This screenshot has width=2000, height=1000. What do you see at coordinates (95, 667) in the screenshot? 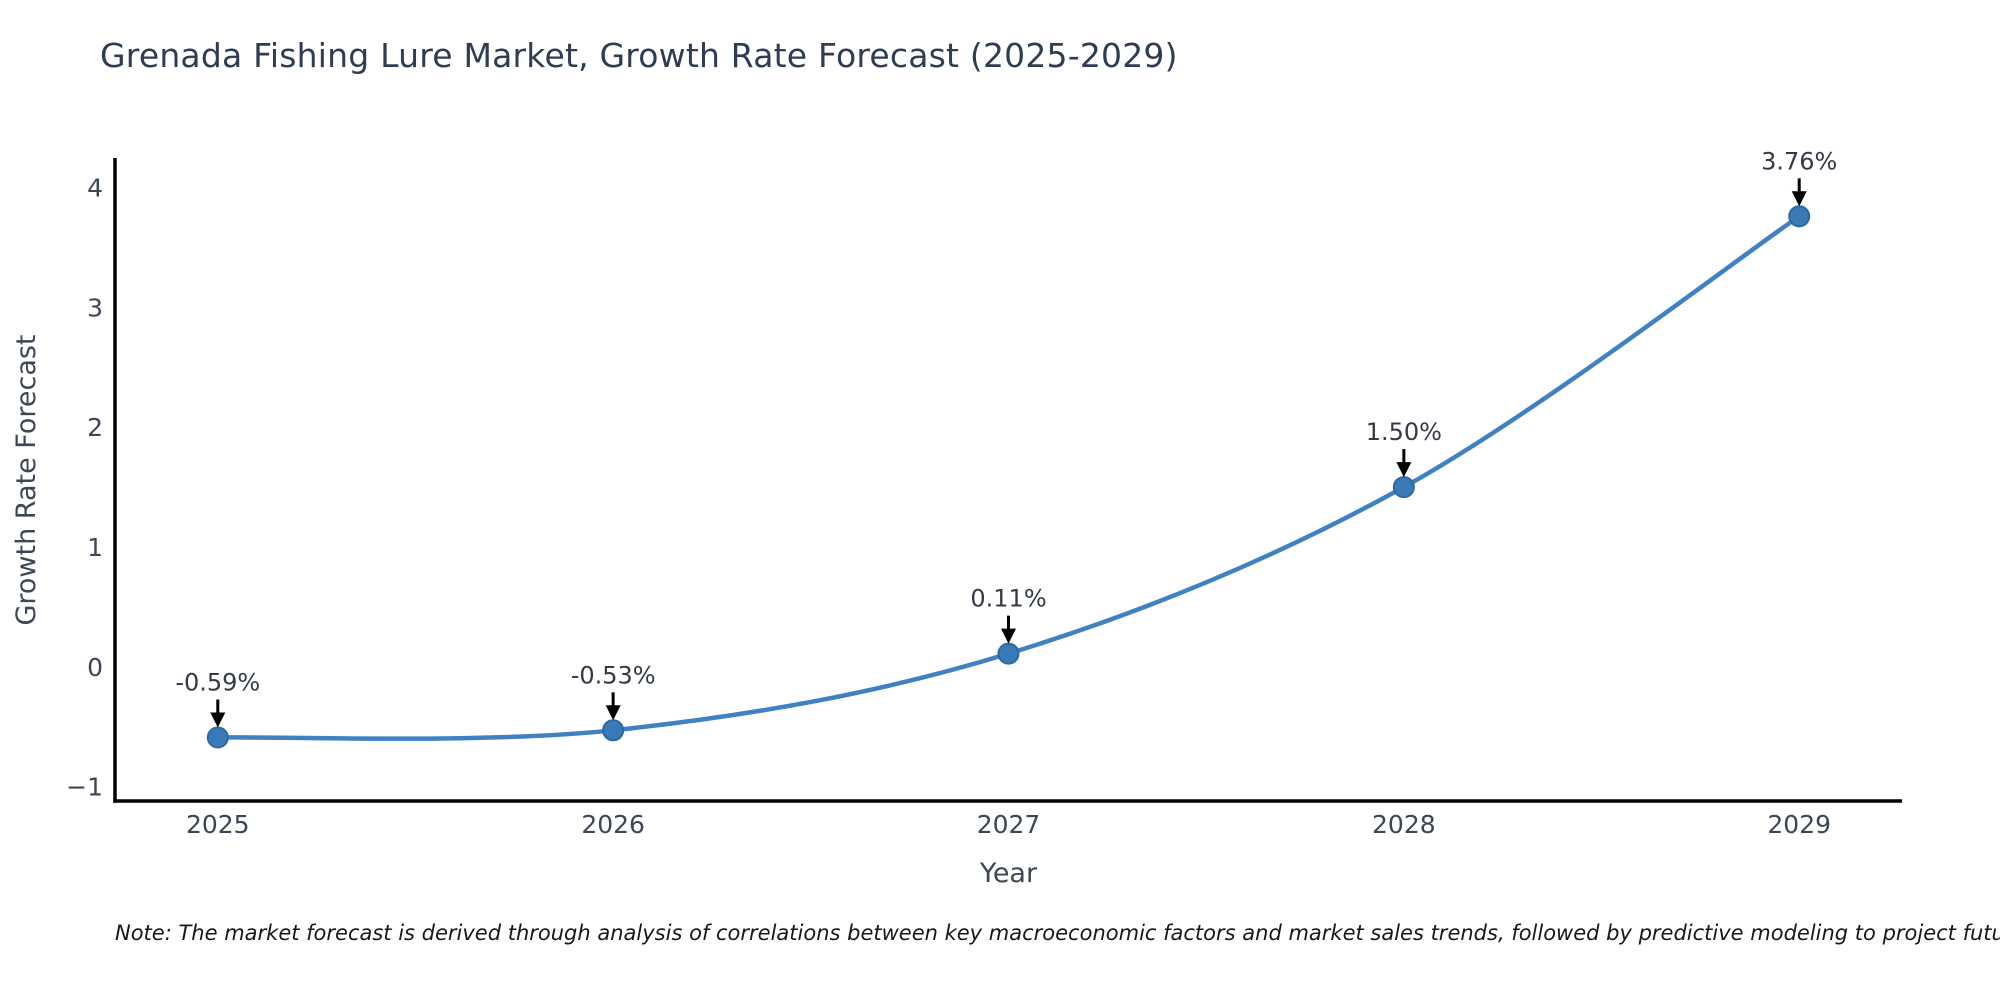
I see `y-tick-label: 0` at bounding box center [95, 667].